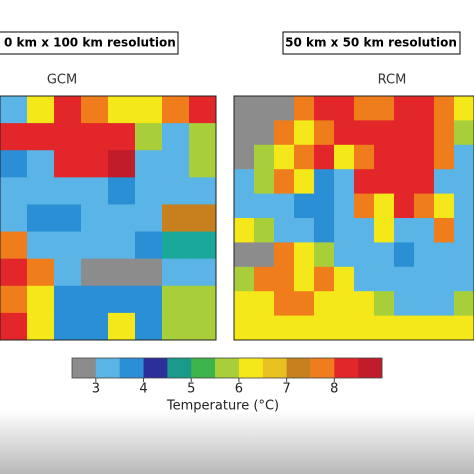  Describe the element at coordinates (191, 389) in the screenshot. I see `tick-label: 5` at that location.